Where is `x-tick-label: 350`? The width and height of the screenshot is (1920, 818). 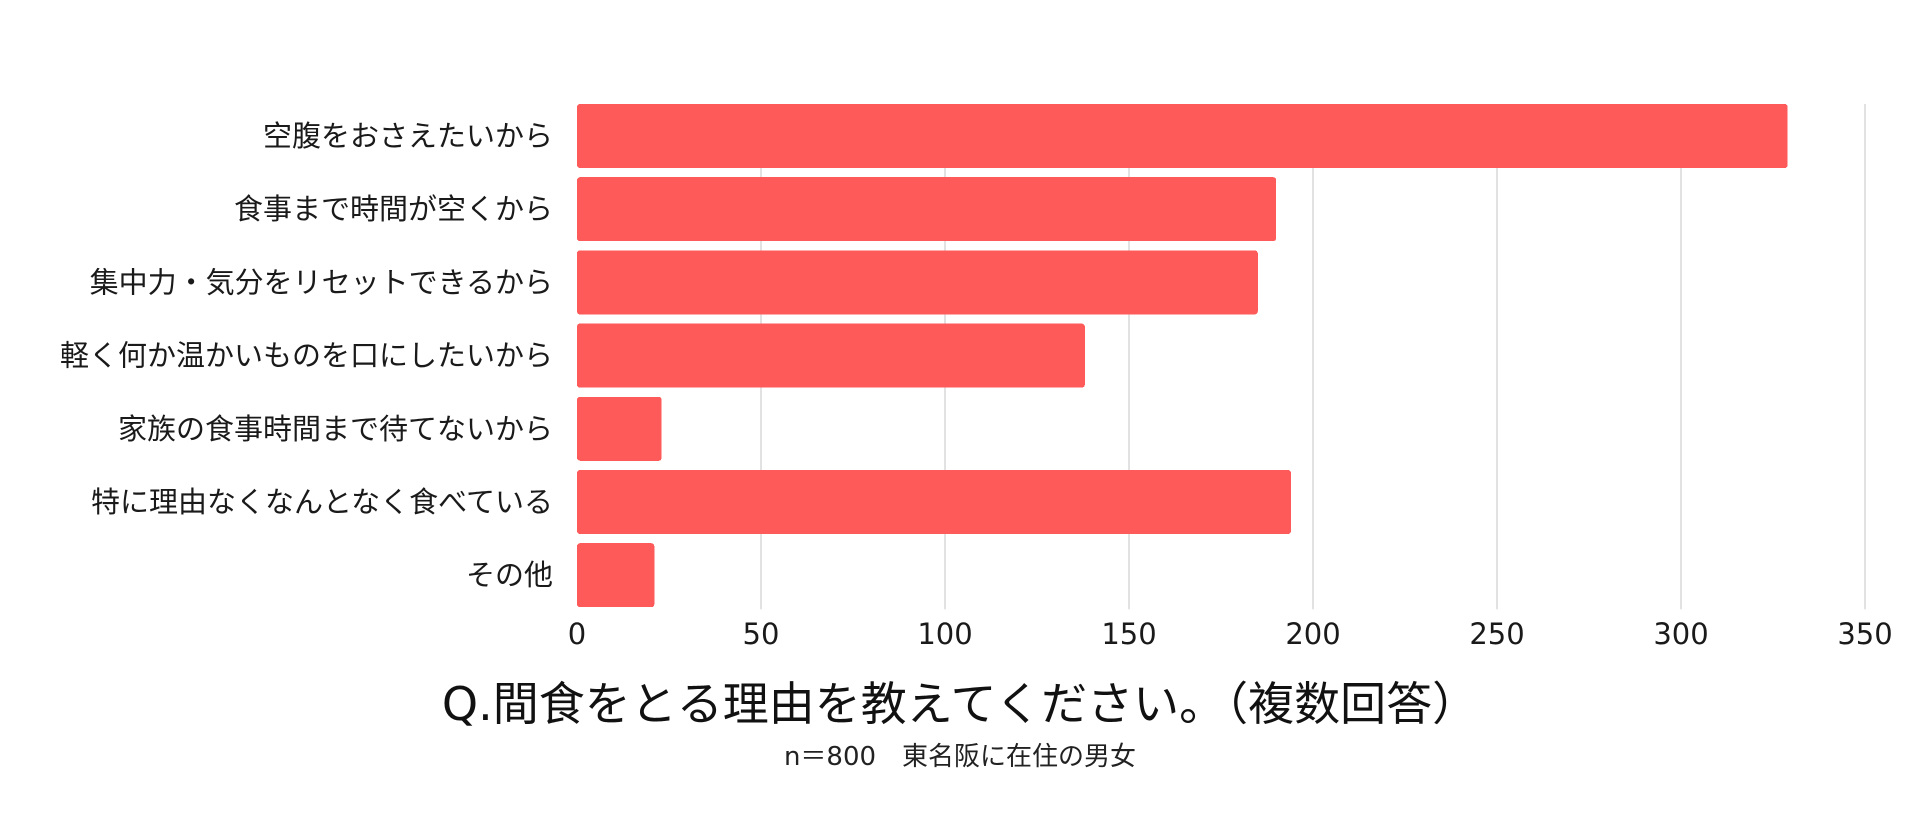
x-tick-label: 350 is located at coordinates (1864, 634).